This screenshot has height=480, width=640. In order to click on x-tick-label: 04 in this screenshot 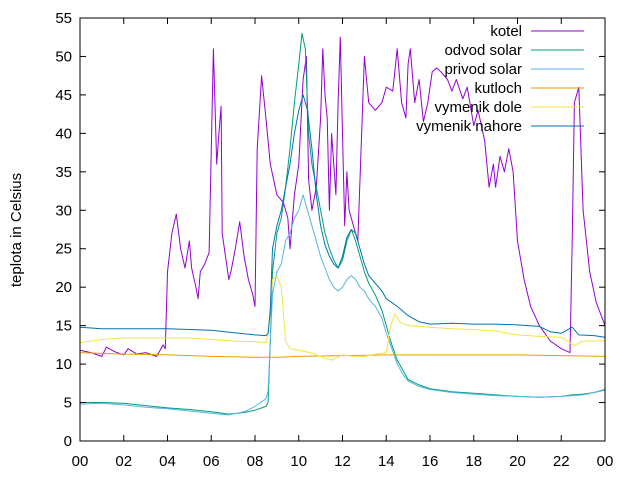, I will do `click(167, 461)`.